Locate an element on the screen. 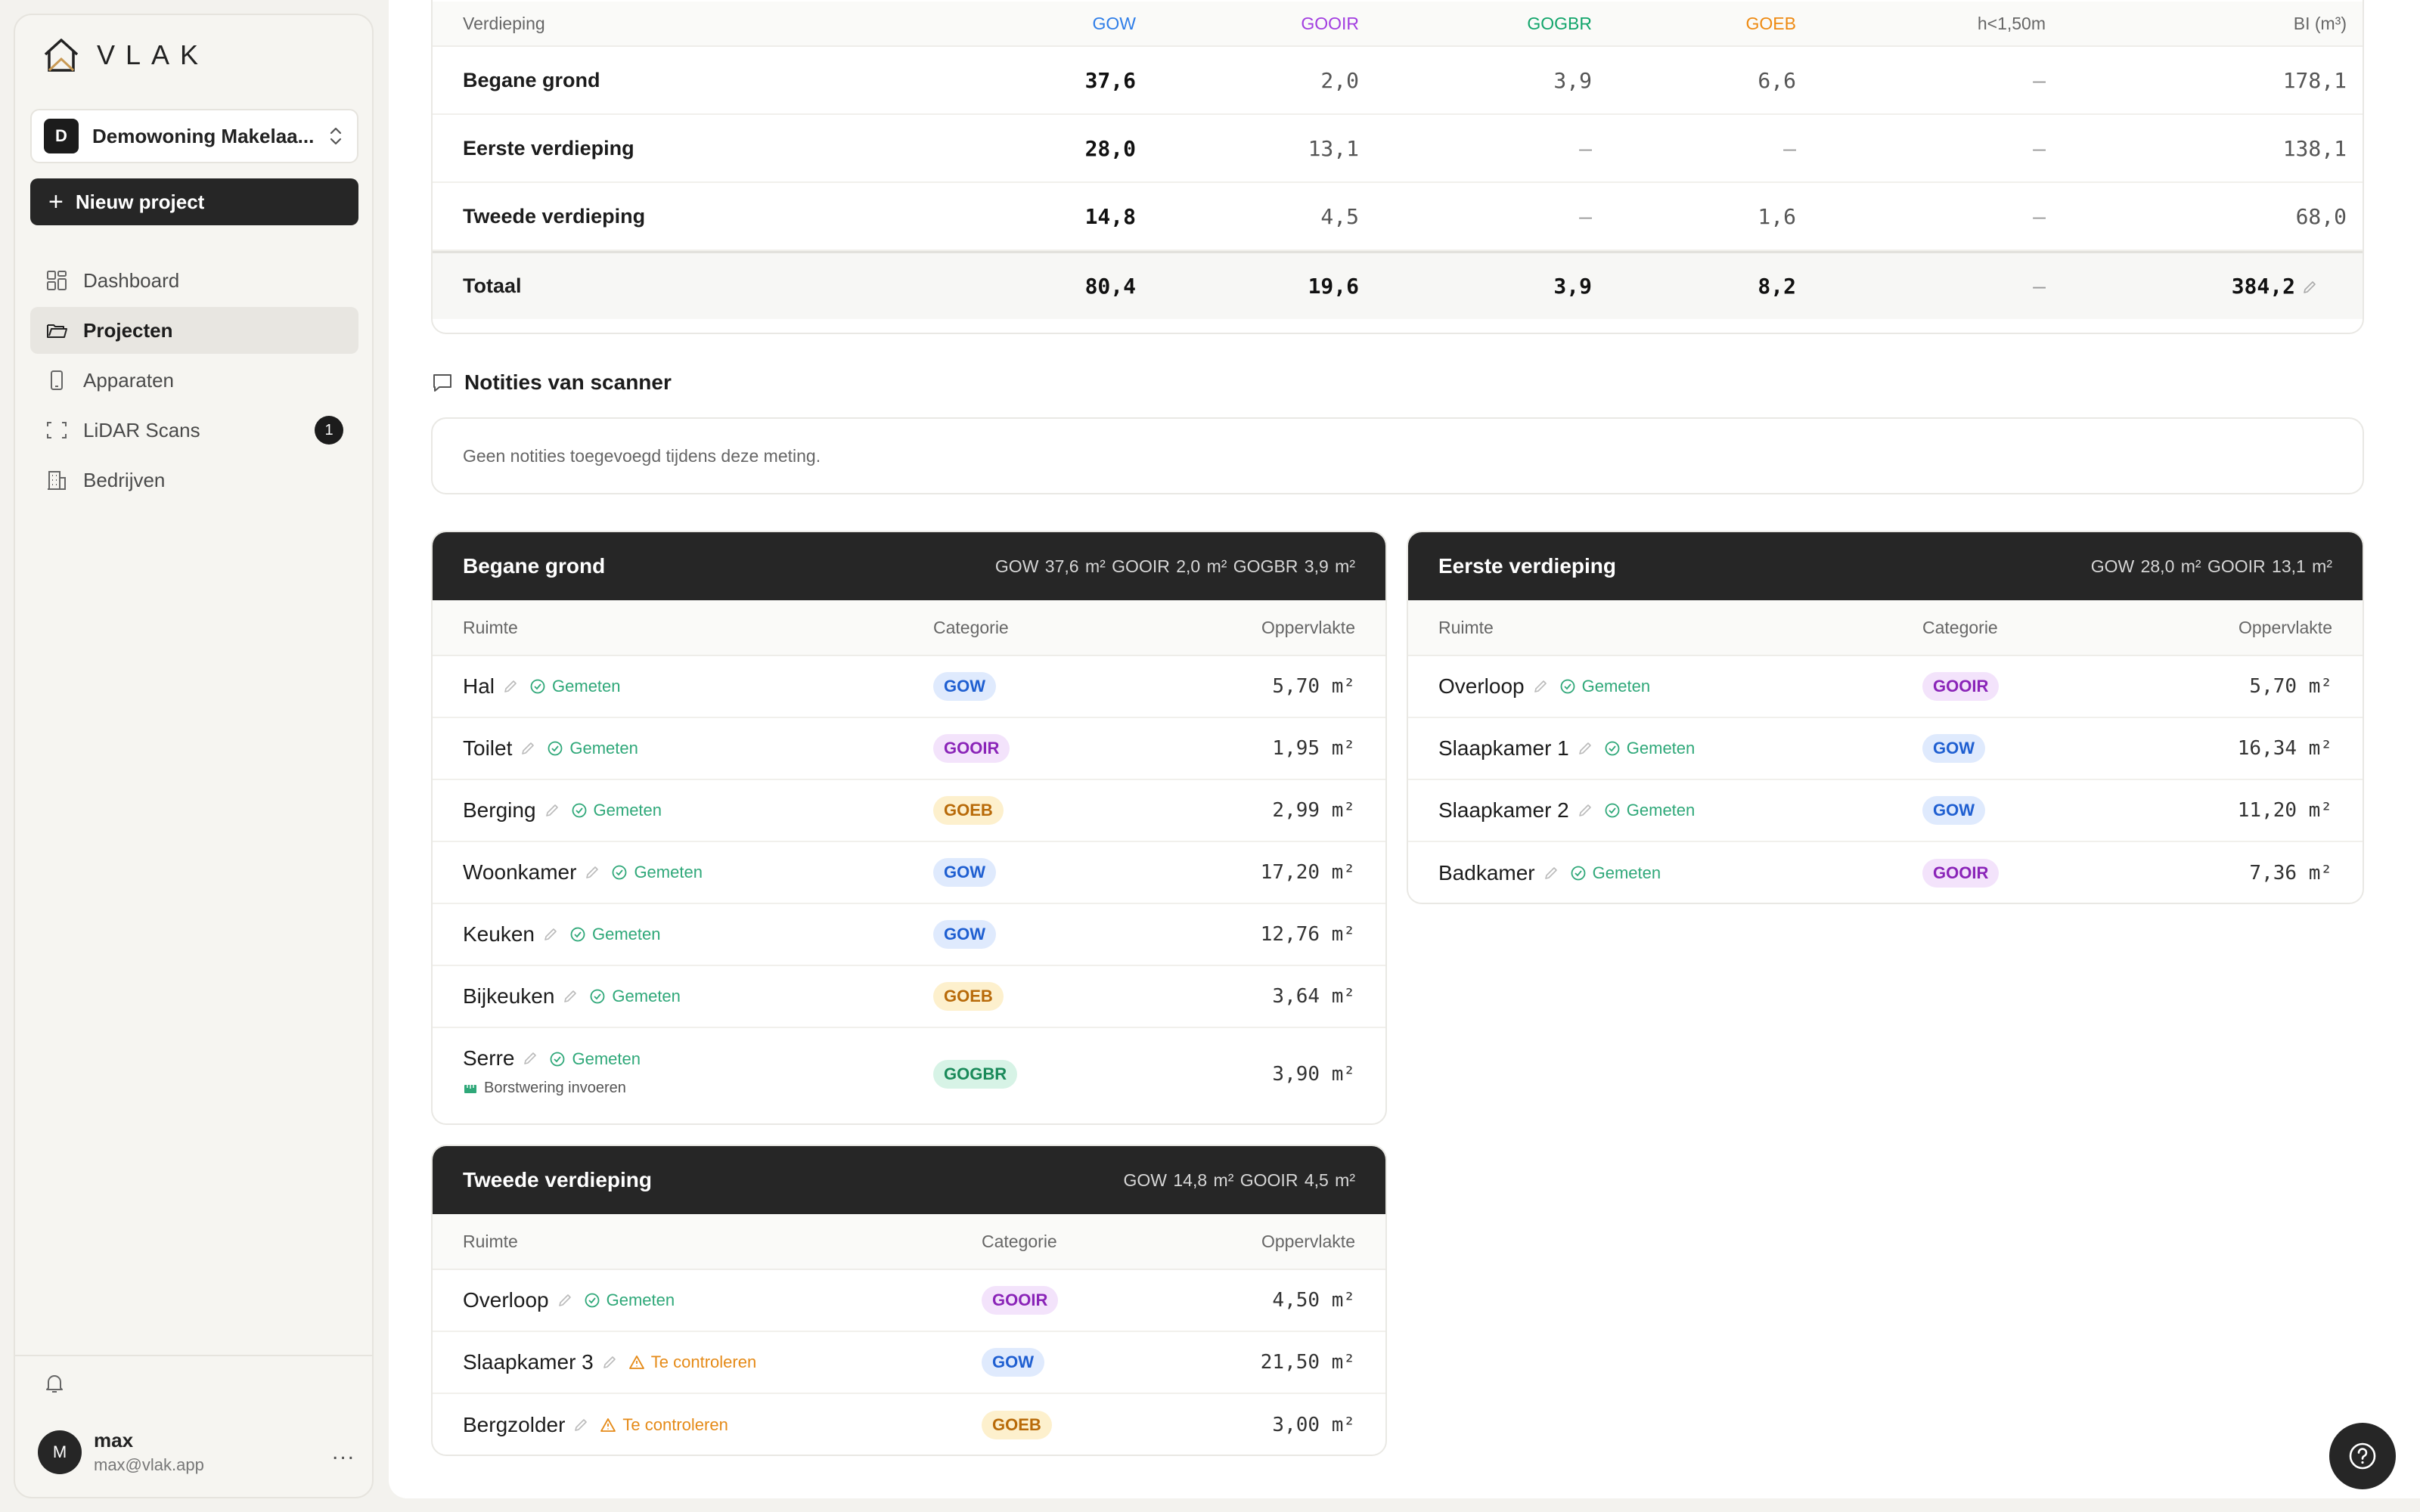  room-name: Badkamer is located at coordinates (1486, 873).